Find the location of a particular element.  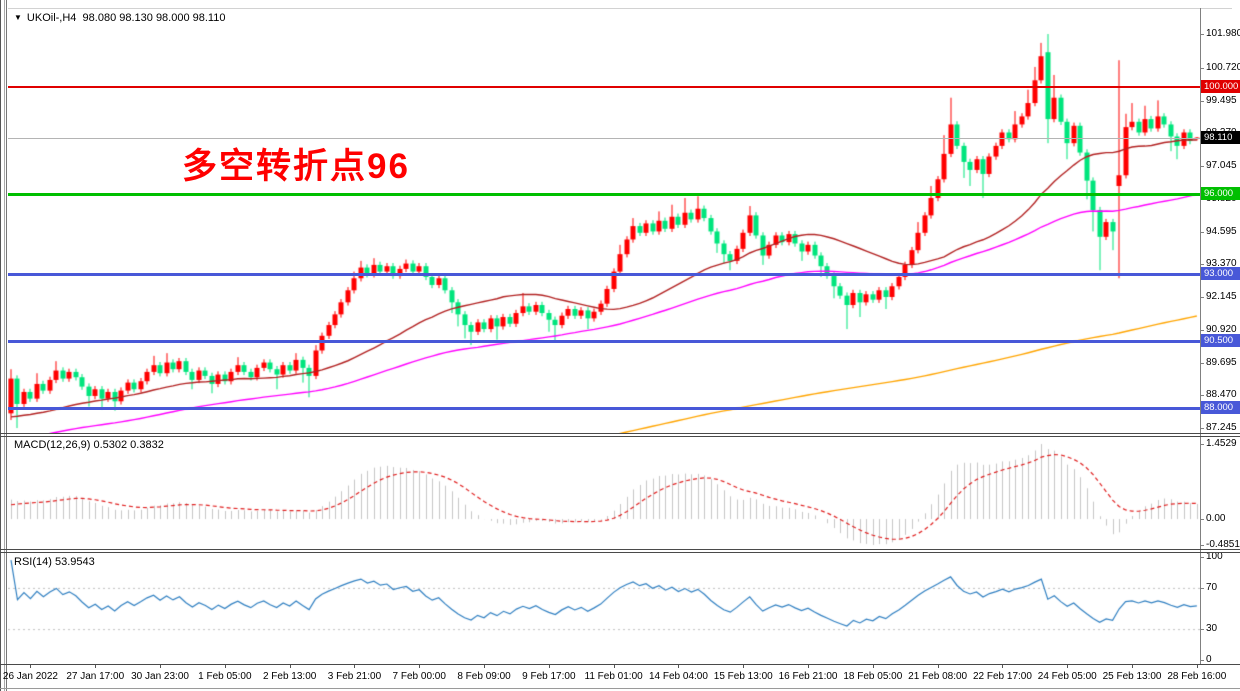

hline-price-tag: 96.000 is located at coordinates (1220, 193).